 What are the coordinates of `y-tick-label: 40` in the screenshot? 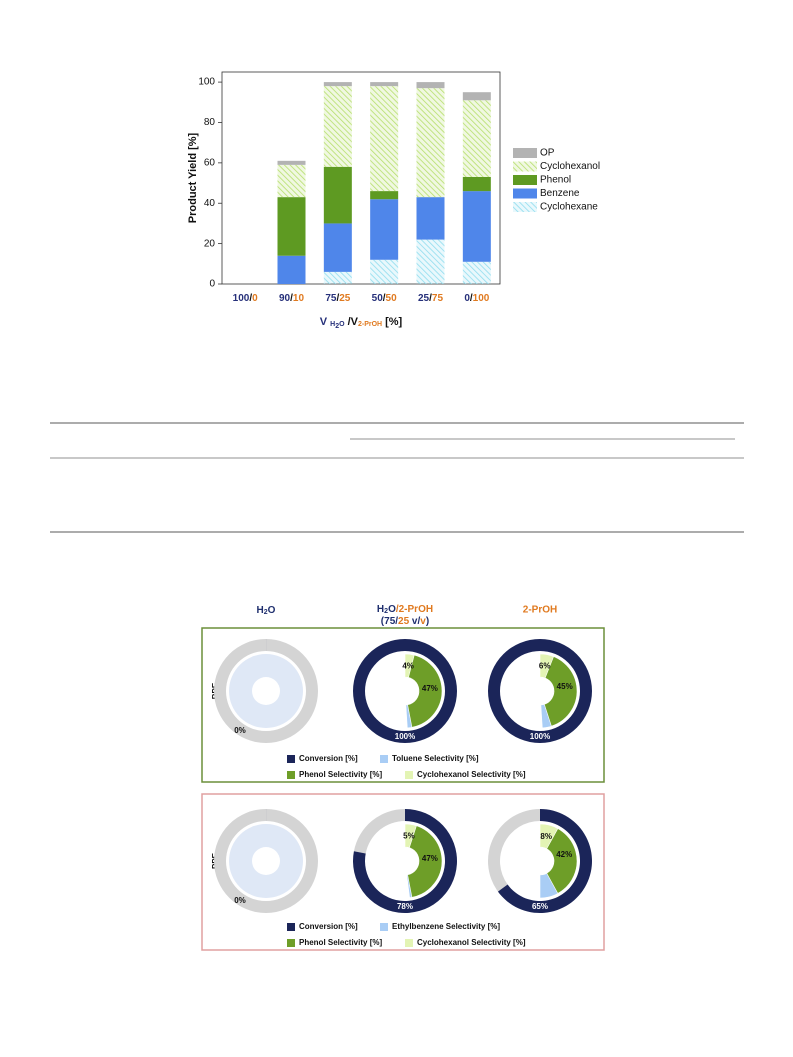 It's located at (210, 203).